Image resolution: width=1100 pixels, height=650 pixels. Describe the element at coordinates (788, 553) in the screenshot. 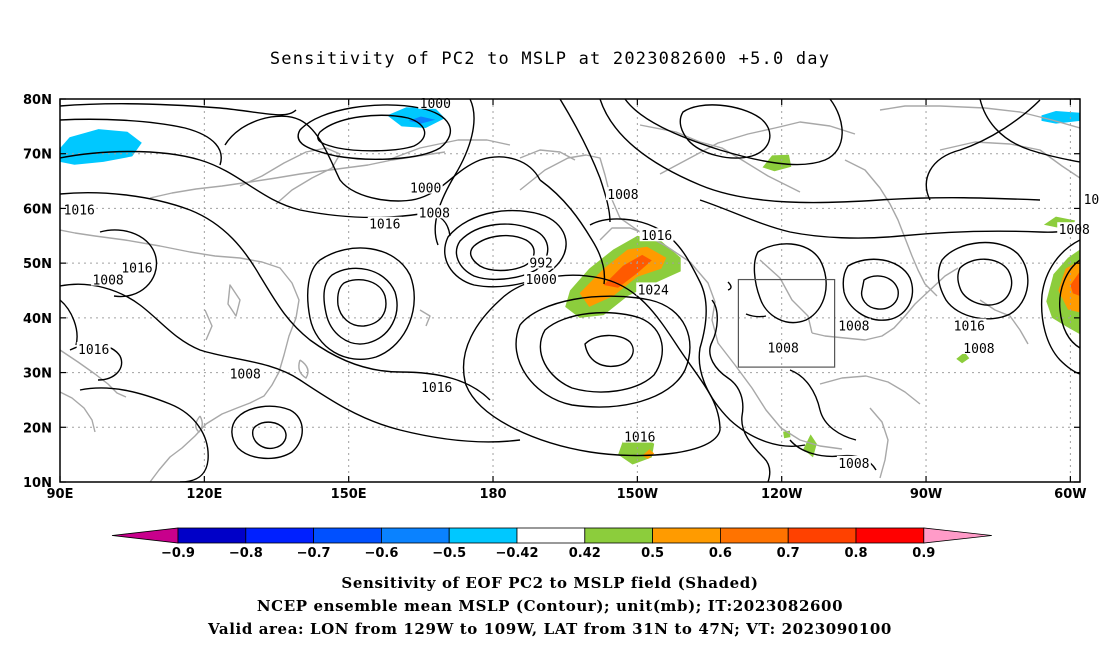

I see `colorbar-label: 0.7` at that location.